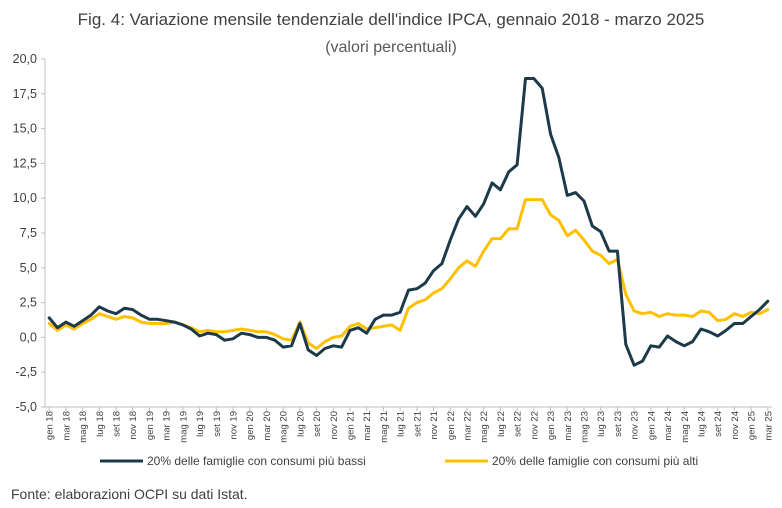 The image size is (782, 508). I want to click on legend-label-high: 20% delle famiglie con consumi più alti, so click(595, 461).